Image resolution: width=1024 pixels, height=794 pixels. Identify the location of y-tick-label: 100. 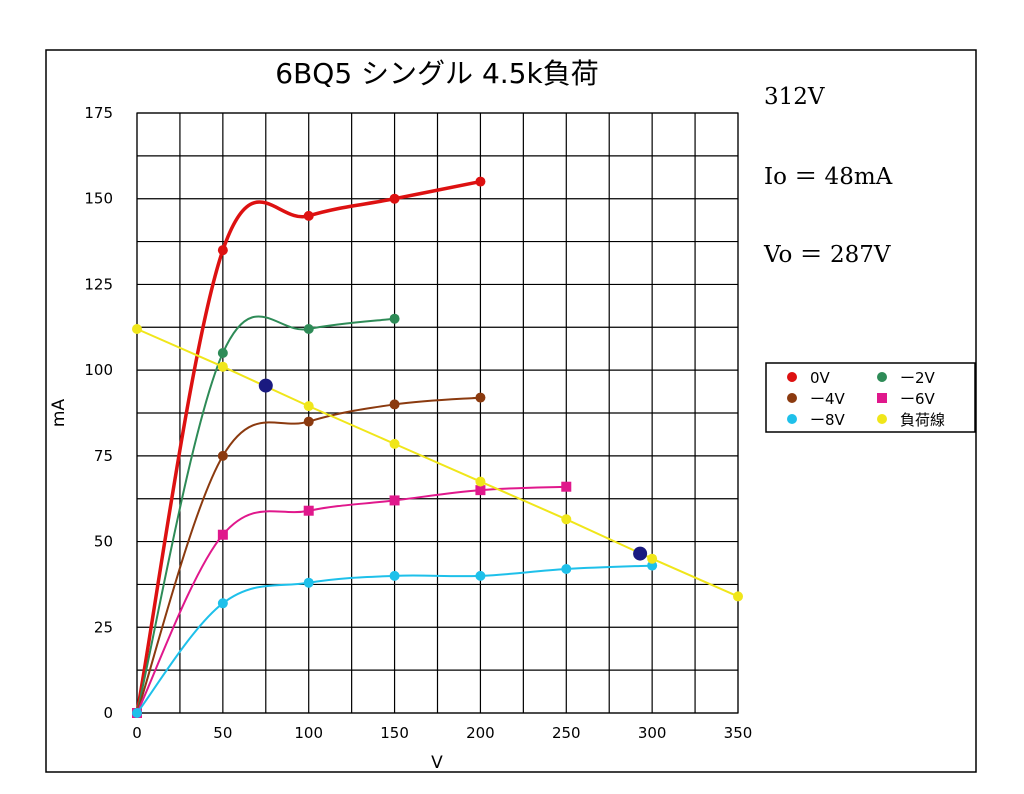
(98, 370).